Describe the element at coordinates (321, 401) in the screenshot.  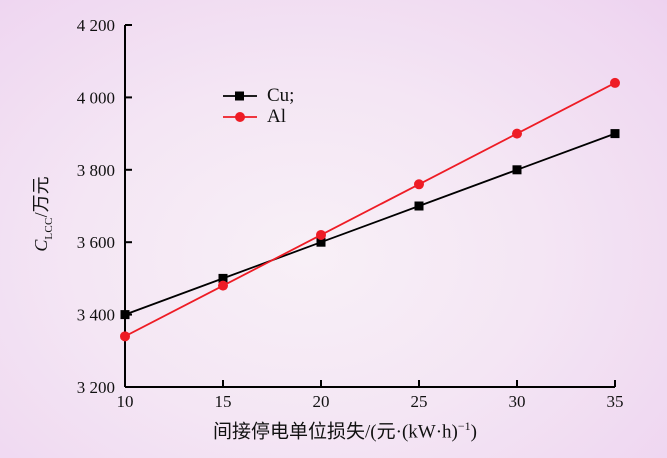
I see `x-tick-label: 20` at that location.